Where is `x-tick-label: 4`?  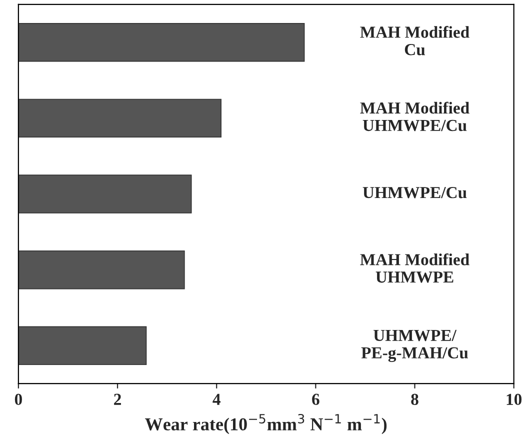
x-tick-label: 4 is located at coordinates (216, 399).